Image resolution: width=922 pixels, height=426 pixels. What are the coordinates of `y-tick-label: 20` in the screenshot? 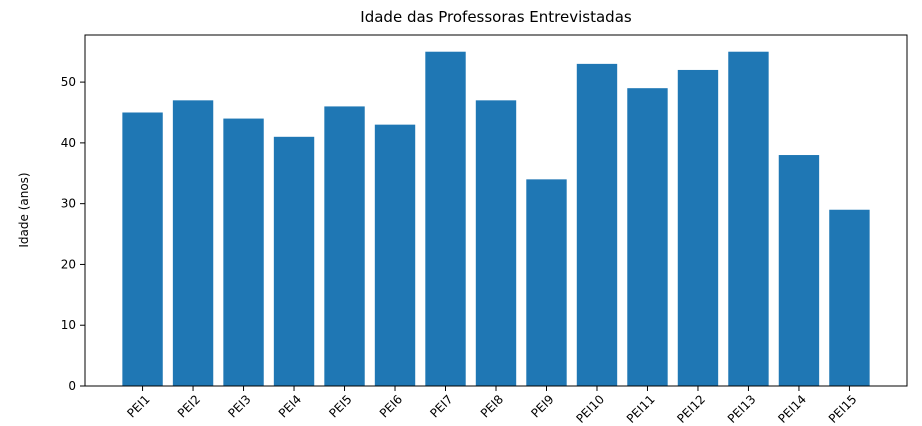 It's located at (68, 264).